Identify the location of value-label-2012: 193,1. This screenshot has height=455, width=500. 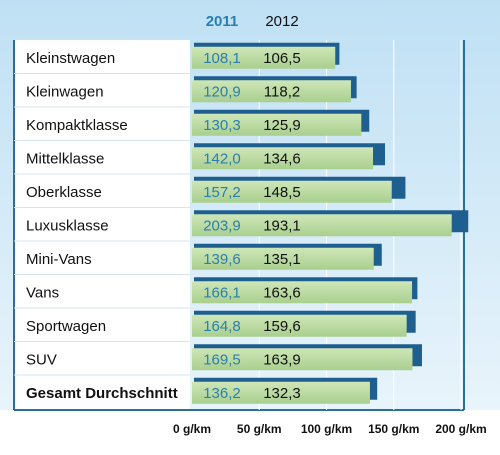
(282, 225).